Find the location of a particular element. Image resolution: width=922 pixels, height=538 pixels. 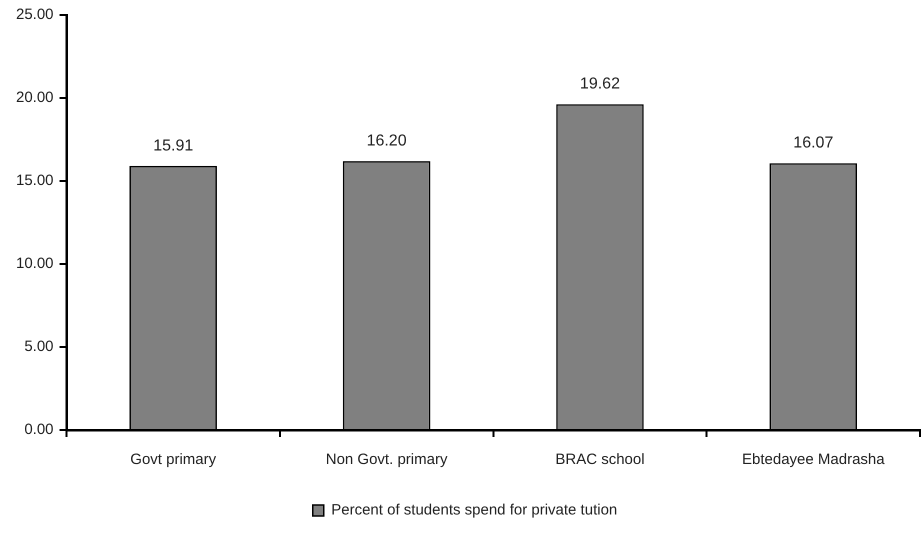

data-label: 16.20 is located at coordinates (386, 141).